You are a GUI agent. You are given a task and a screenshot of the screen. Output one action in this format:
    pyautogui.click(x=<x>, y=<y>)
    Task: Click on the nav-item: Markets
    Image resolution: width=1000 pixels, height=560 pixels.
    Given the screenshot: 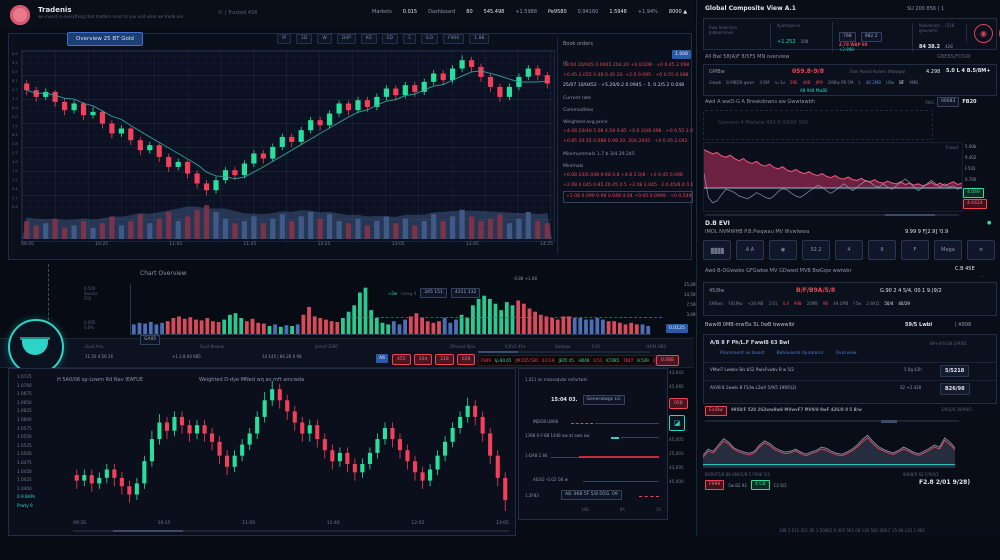 What is the action you would take?
    pyautogui.click(x=382, y=12)
    